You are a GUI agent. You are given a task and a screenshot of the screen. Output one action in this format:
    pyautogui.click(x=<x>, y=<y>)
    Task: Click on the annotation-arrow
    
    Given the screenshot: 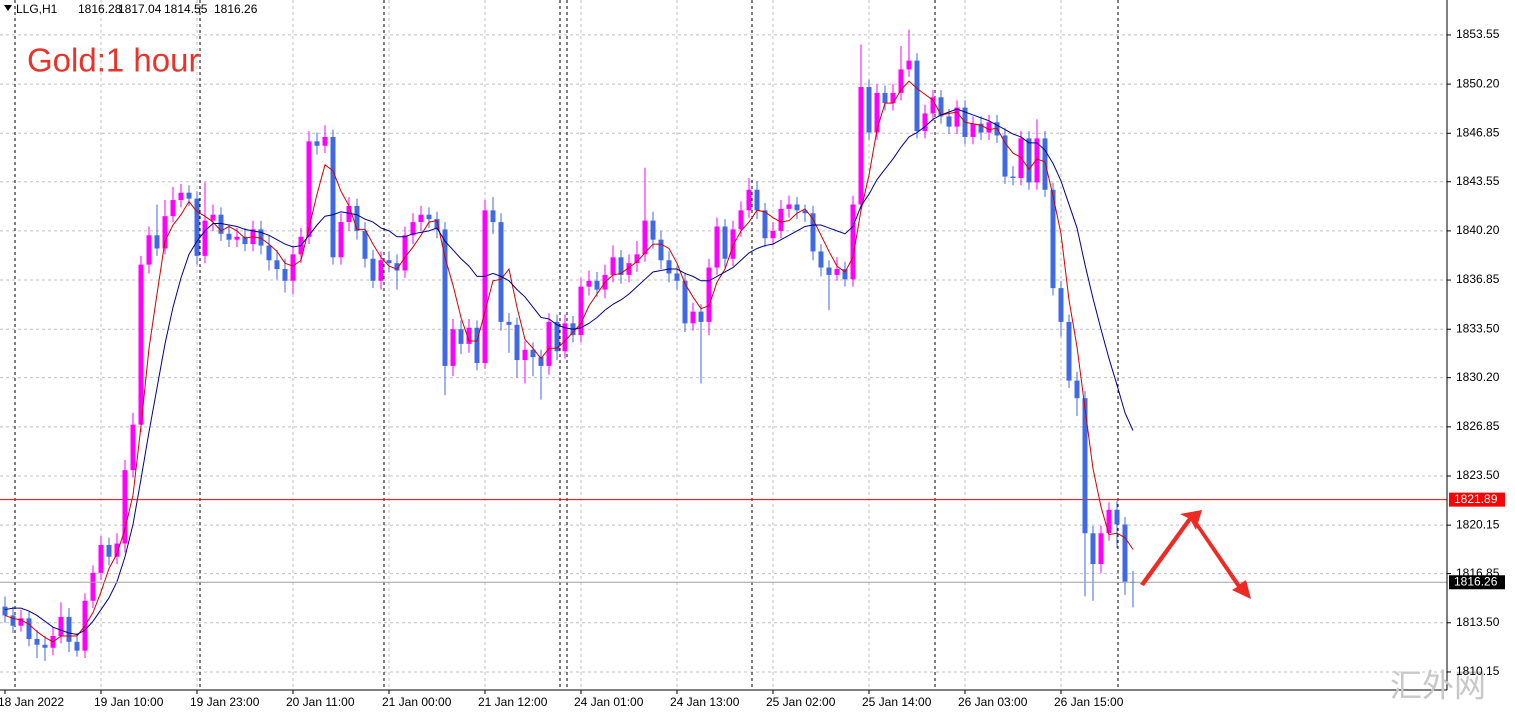 What is the action you would take?
    pyautogui.click(x=1195, y=554)
    